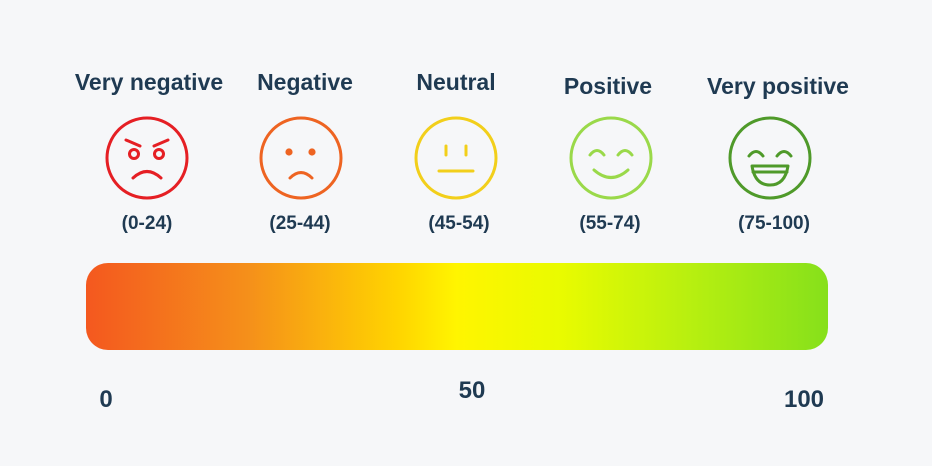 This screenshot has height=466, width=932. What do you see at coordinates (149, 82) in the screenshot?
I see `label-very-negative: Very negative` at bounding box center [149, 82].